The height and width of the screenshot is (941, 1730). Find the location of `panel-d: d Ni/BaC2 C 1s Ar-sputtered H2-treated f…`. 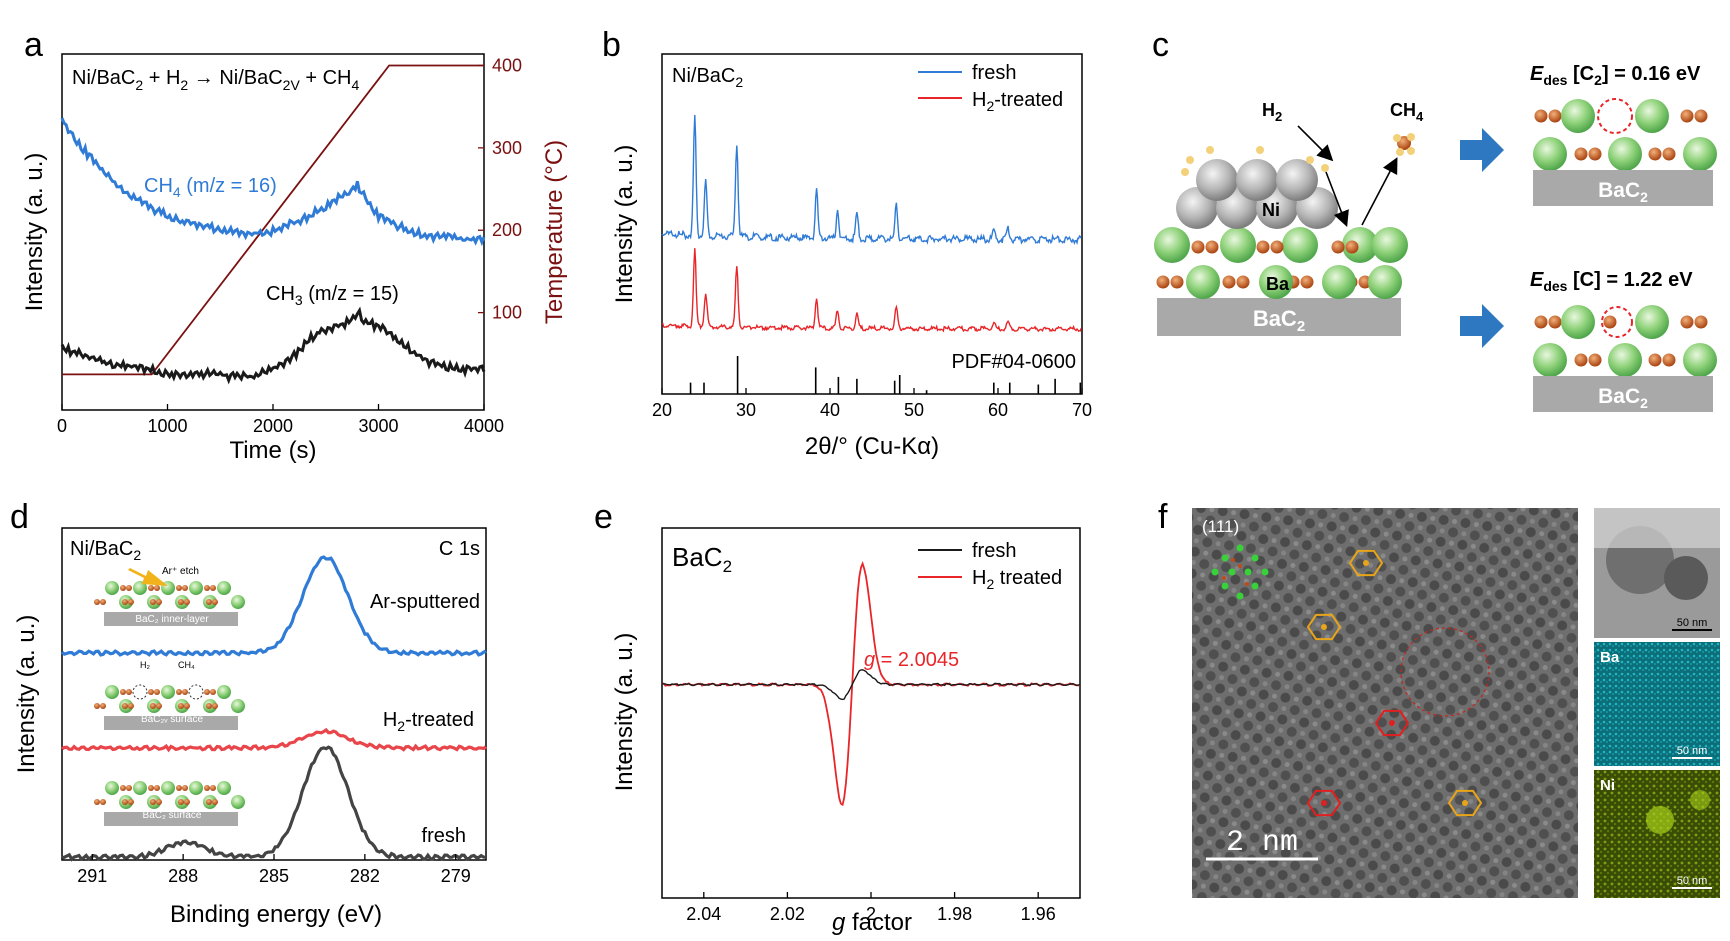

panel-d: d Ni/BaC2 C 1s Ar-sputtered H2-treated f… is located at coordinates (248, 713).